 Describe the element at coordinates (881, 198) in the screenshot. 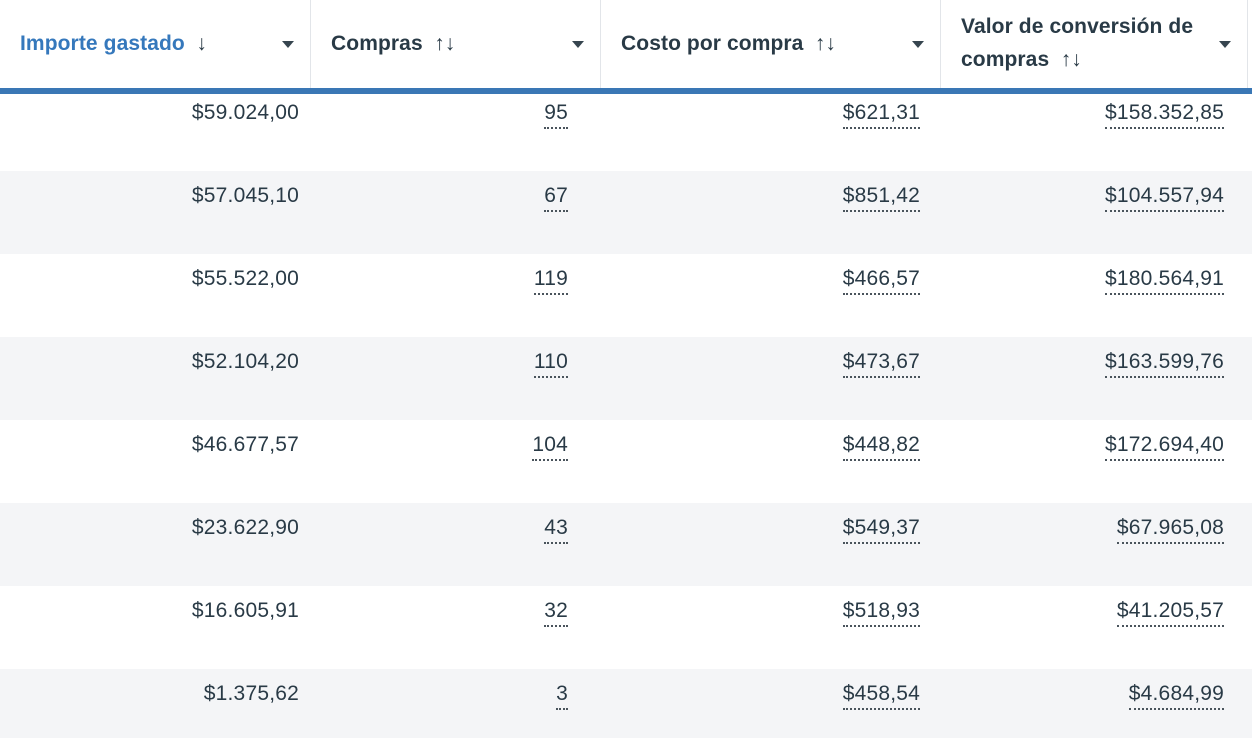

I see `metric-value-with-tooltip: $851,42` at that location.